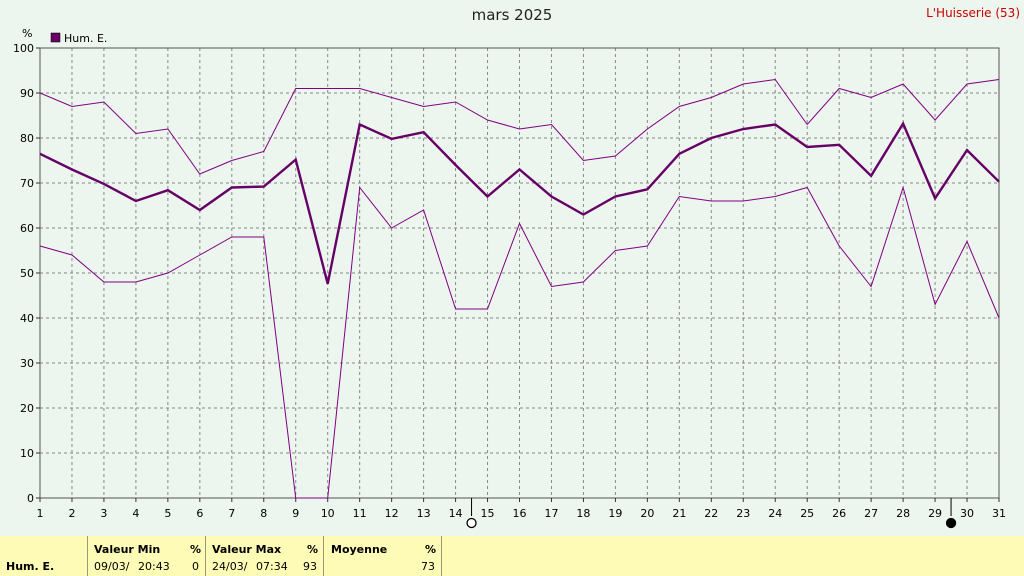  I want to click on x-tick-label: 21, so click(679, 513).